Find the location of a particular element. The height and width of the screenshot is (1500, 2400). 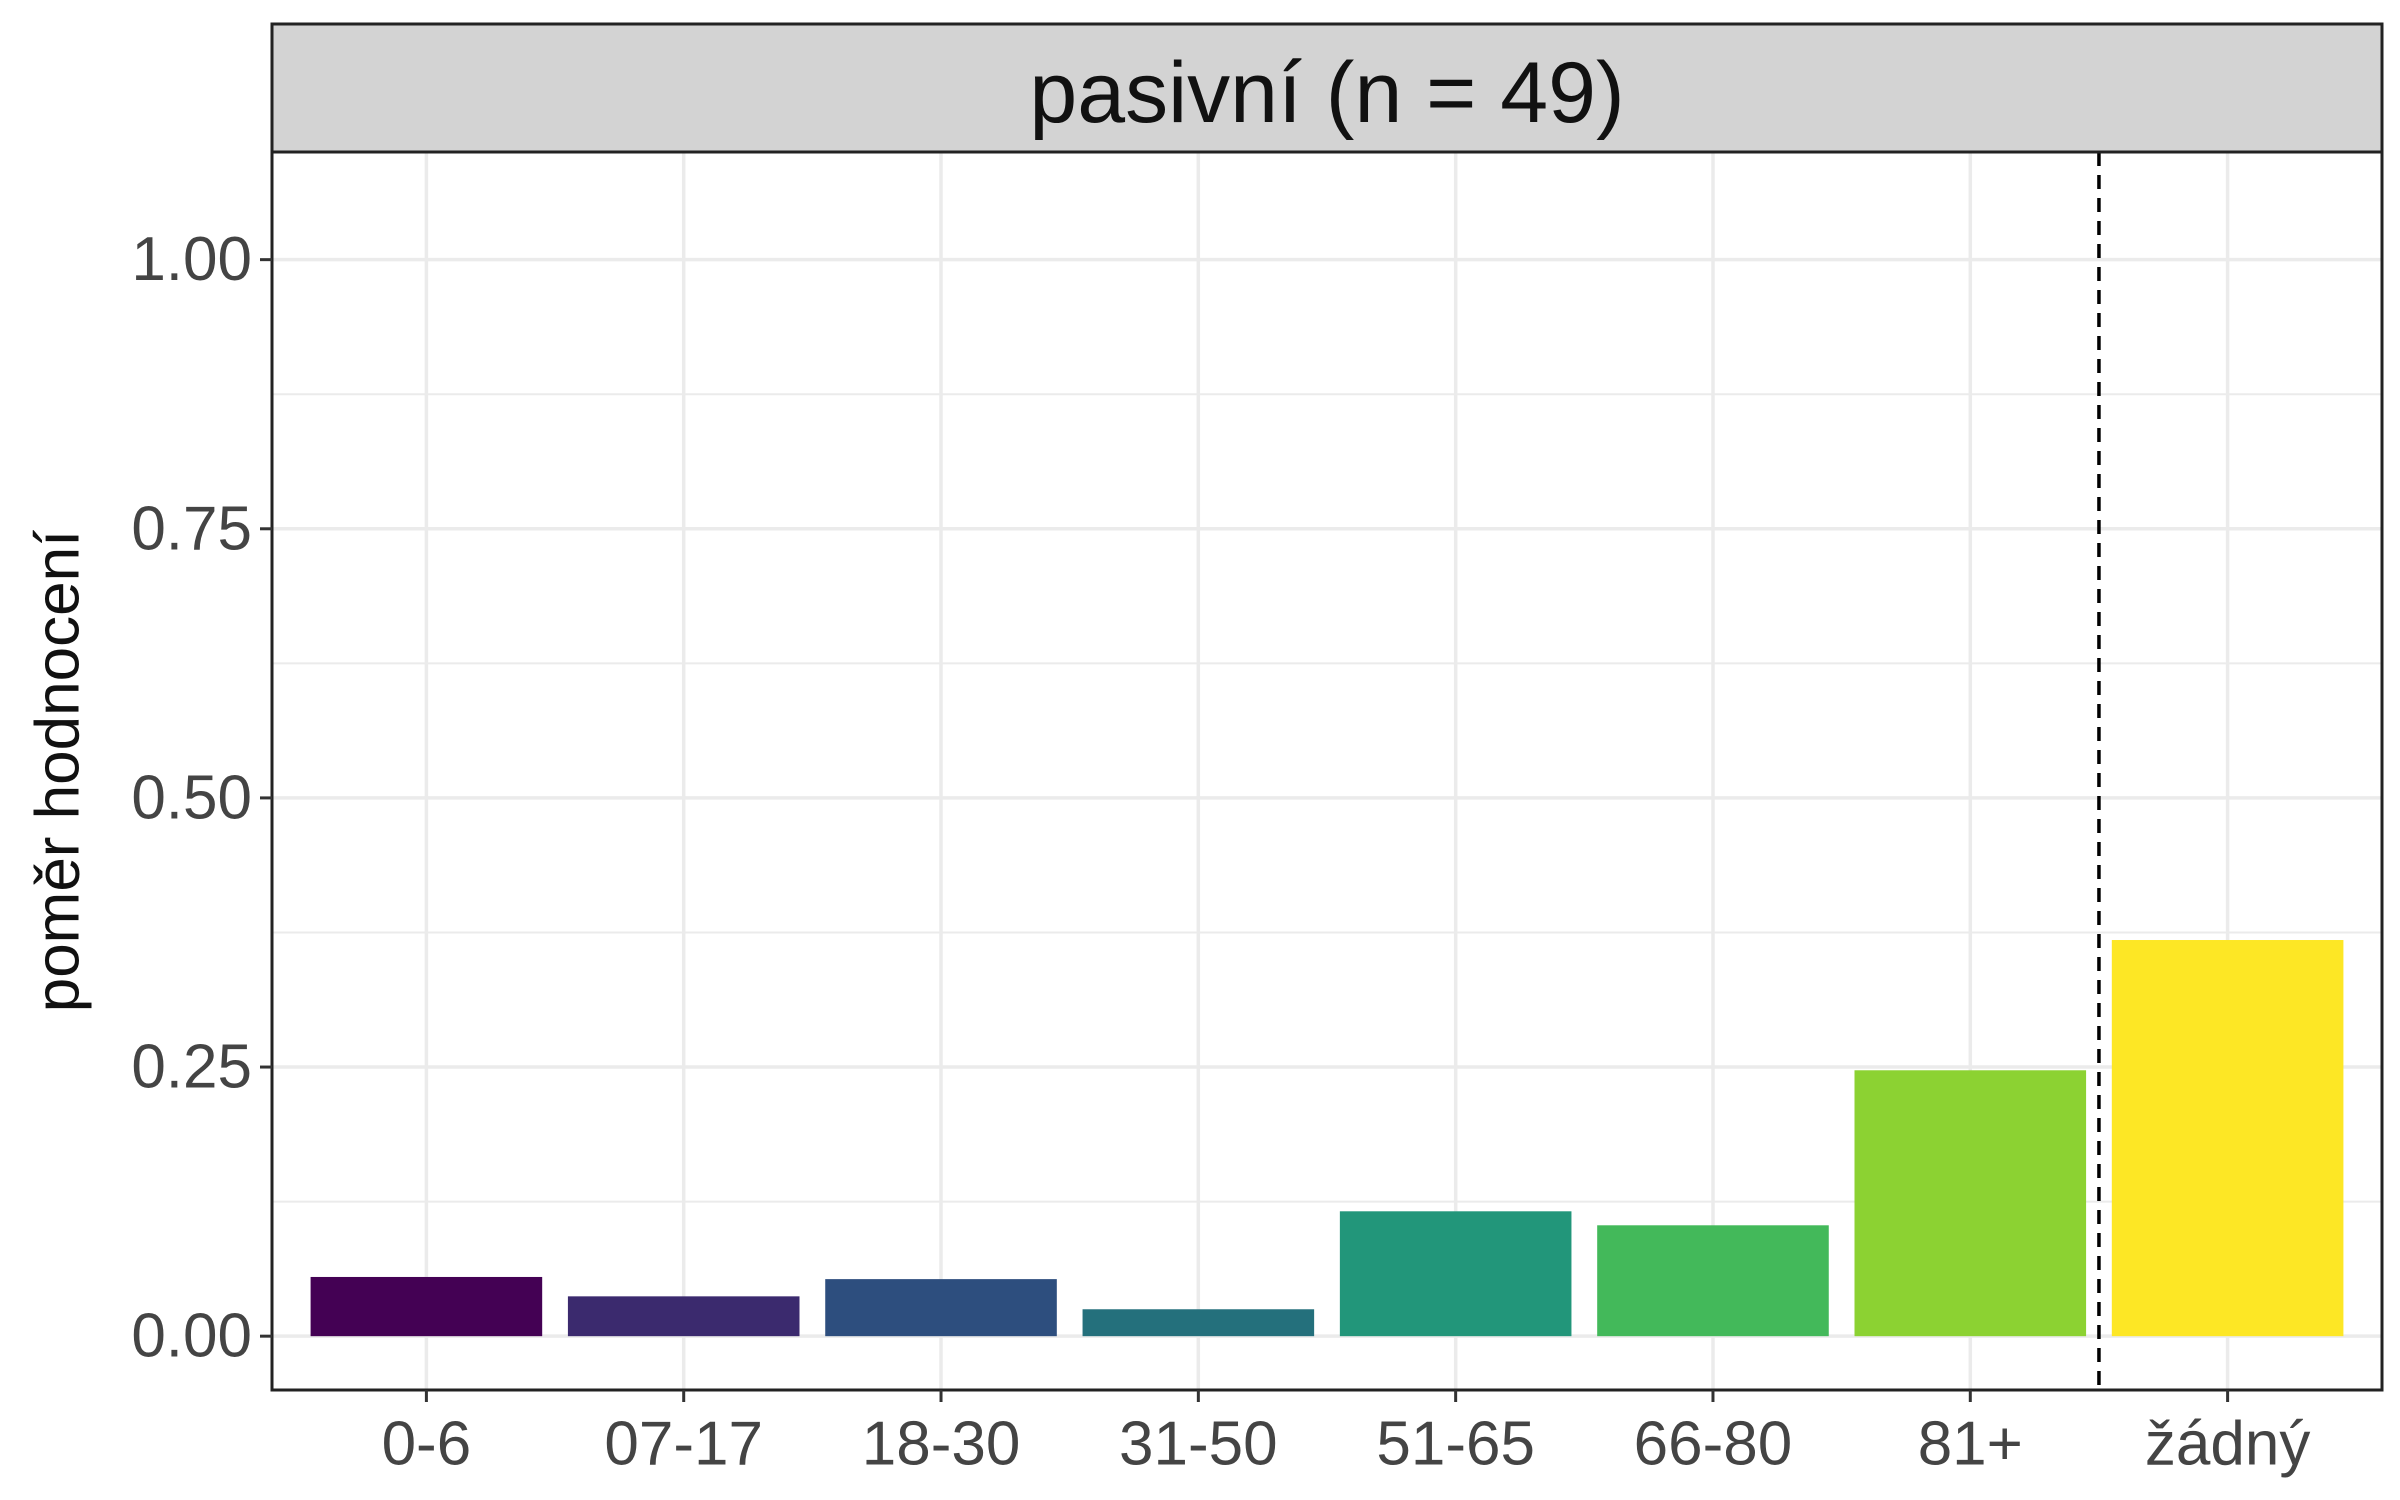

x-axis: 0-6 07-17 18-30 31-50 51-65 66-80 81+ žádný is located at coordinates (1346, 1434).